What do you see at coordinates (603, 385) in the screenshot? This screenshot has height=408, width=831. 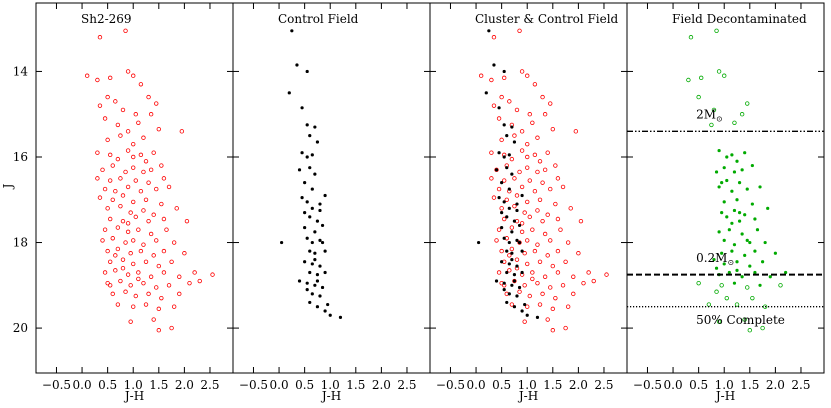 I see `x-tick-label: 2.5` at bounding box center [603, 385].